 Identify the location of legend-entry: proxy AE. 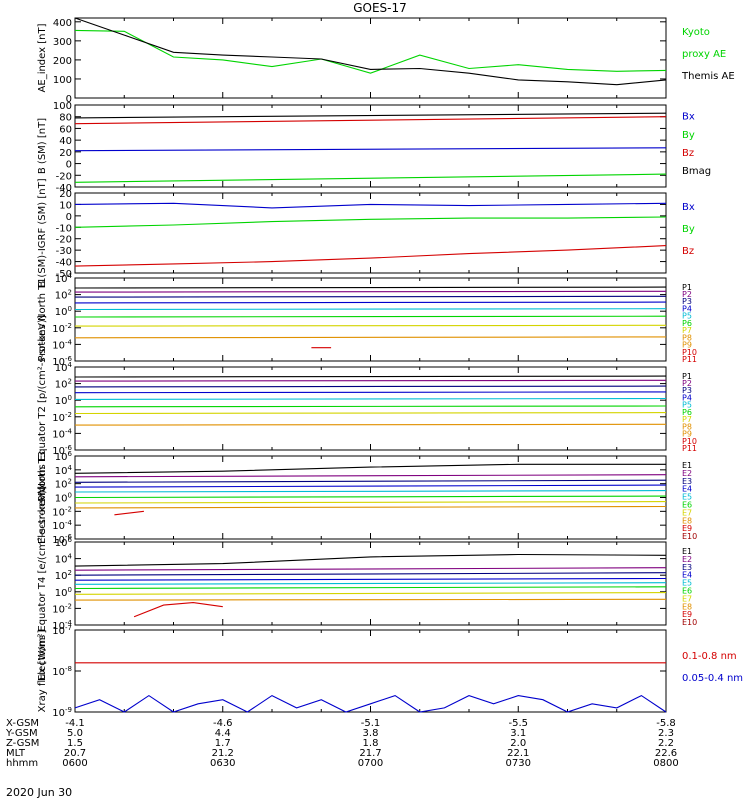
(704, 54).